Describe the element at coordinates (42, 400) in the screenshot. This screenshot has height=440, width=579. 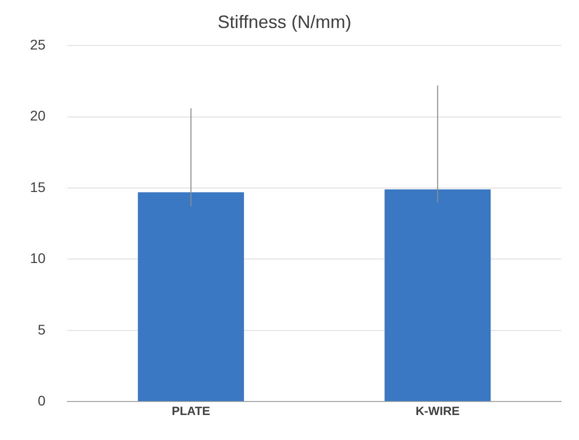
I see `y-tick-label: 0` at that location.